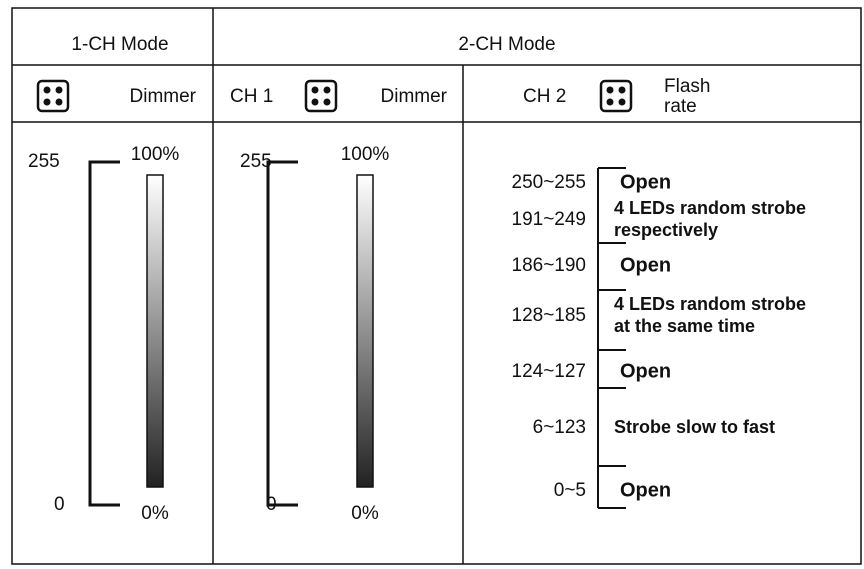  Describe the element at coordinates (59, 504) in the screenshot. I see `min-value: 0` at that location.